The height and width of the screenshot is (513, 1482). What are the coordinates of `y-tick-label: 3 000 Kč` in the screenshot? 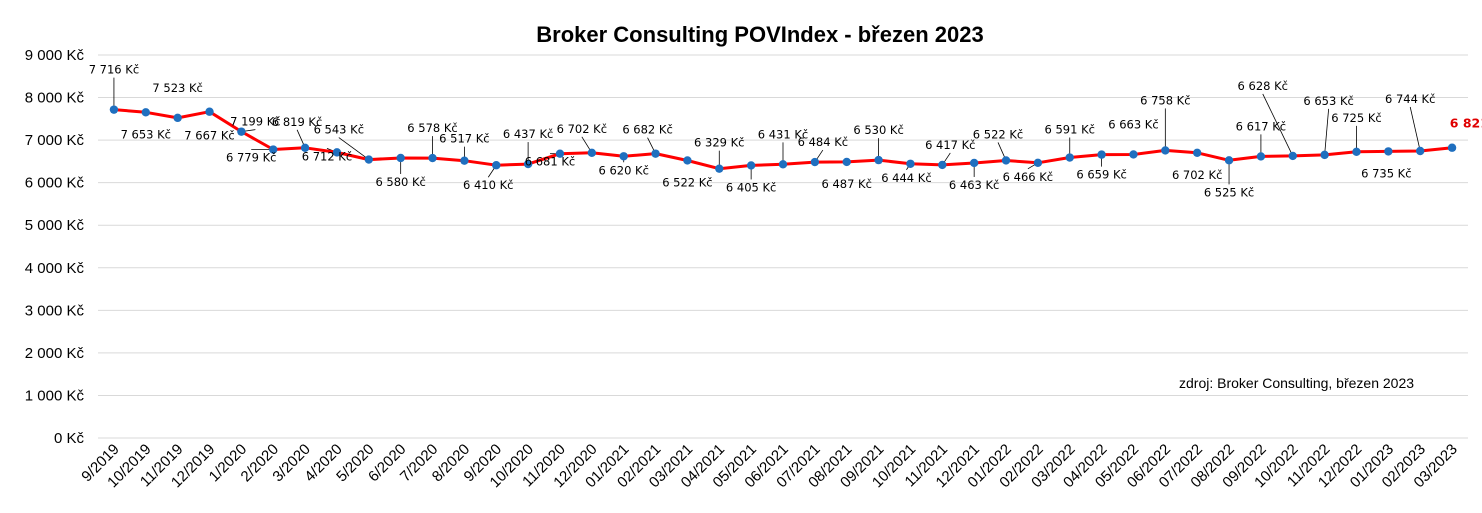 It's located at (55, 310).